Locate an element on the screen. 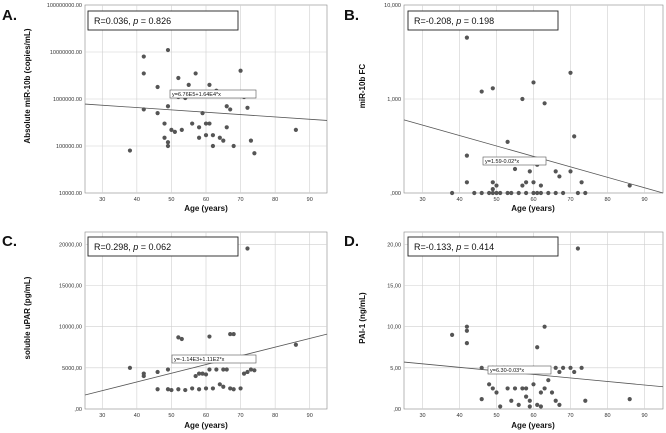 The height and width of the screenshot is (433, 666). x-axis-title: Age (years) is located at coordinates (206, 208).